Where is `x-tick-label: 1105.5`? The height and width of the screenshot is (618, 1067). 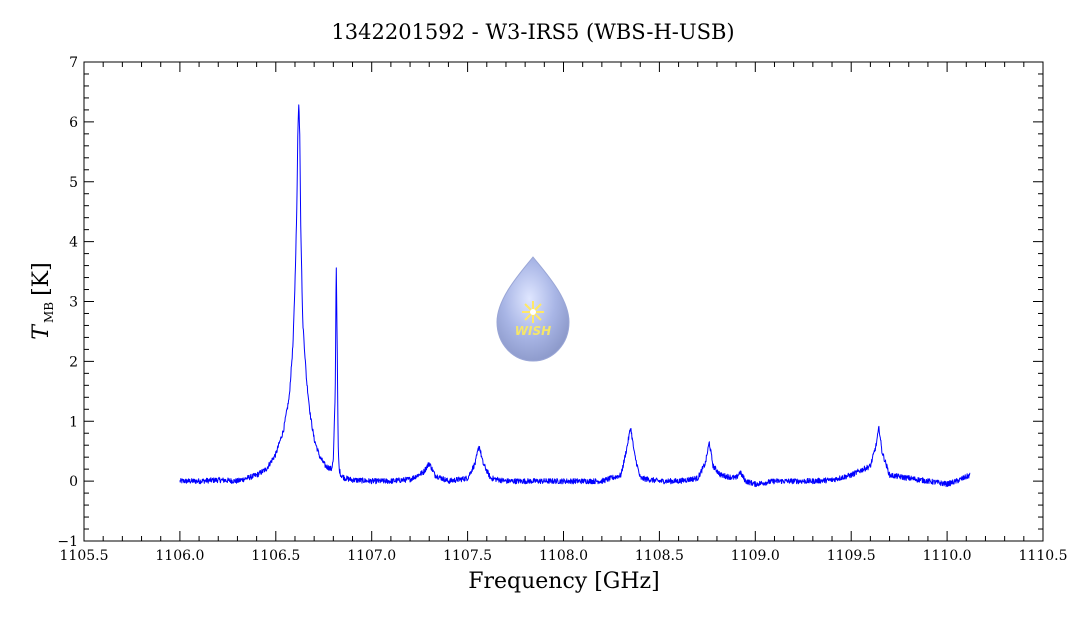
x-tick-label: 1105.5 is located at coordinates (84, 556).